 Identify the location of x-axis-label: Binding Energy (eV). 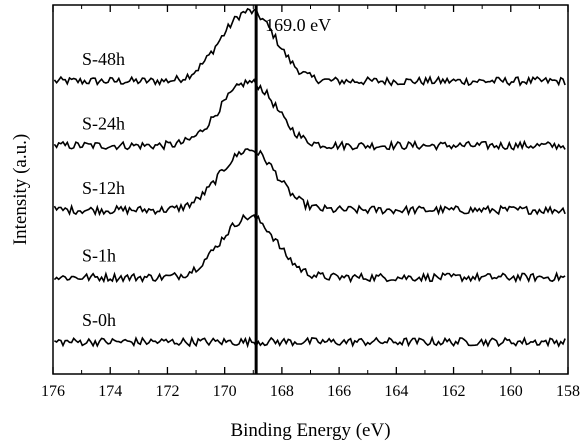
(310, 430).